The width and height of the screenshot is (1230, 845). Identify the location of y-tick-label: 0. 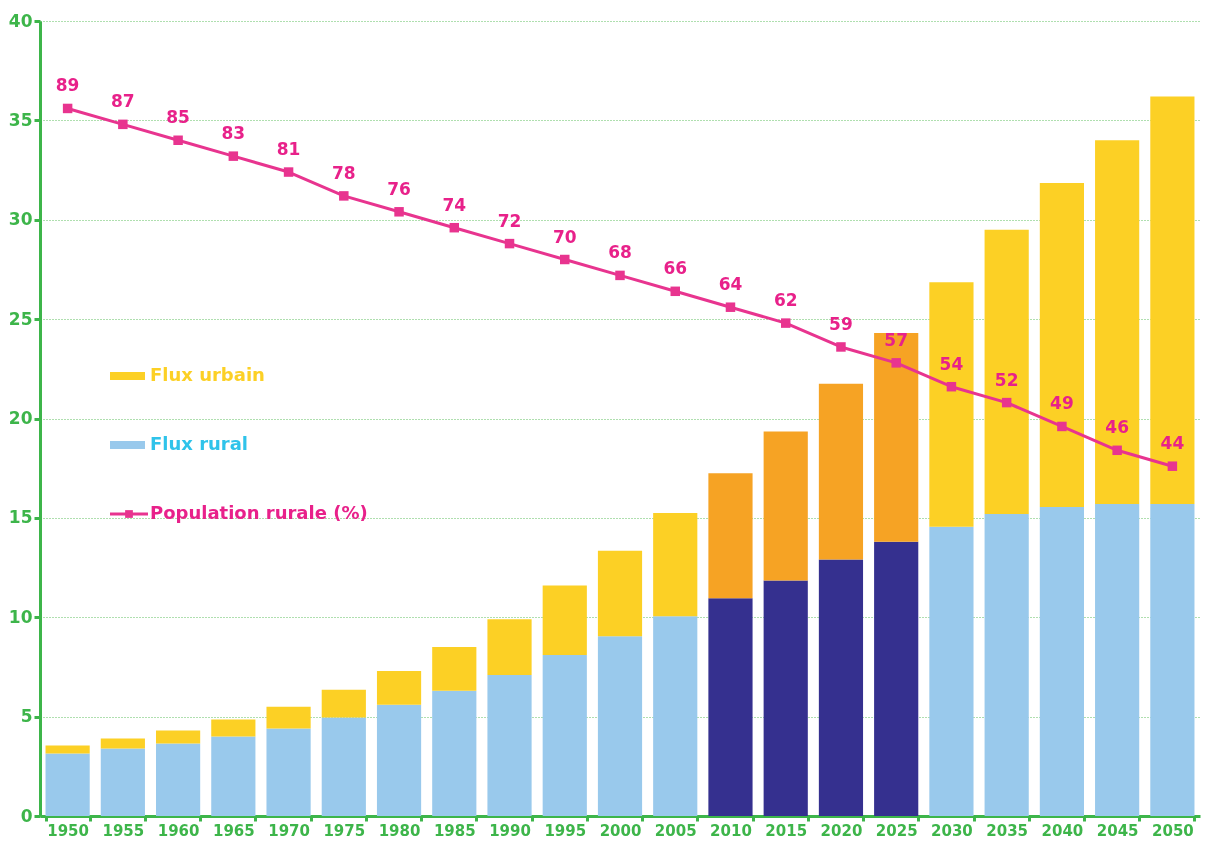
(26, 815).